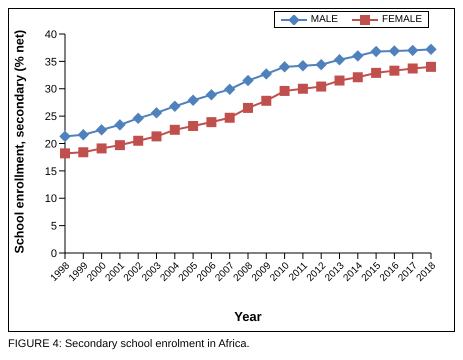 The height and width of the screenshot is (360, 463). I want to click on legend-label: MALE, so click(324, 19).